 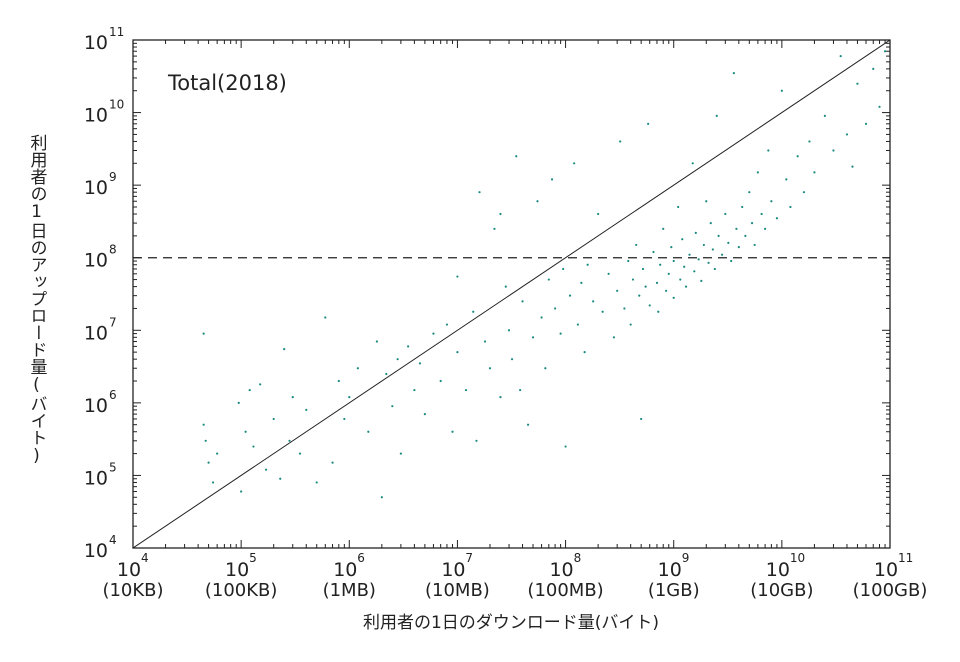 I want to click on y-tick-exponent: 10, so click(x=116, y=105).